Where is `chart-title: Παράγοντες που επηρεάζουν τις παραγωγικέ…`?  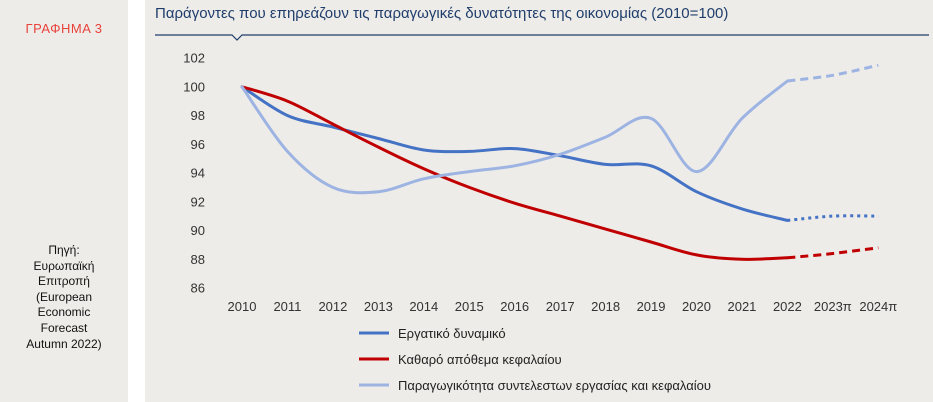 chart-title: Παράγοντες που επηρεάζουν τις παραγωγικέ… is located at coordinates (442, 13).